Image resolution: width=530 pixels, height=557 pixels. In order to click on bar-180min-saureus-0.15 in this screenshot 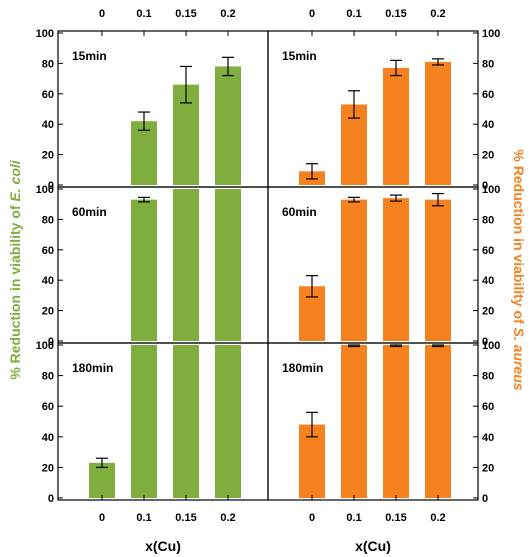, I will do `click(396, 421)`.